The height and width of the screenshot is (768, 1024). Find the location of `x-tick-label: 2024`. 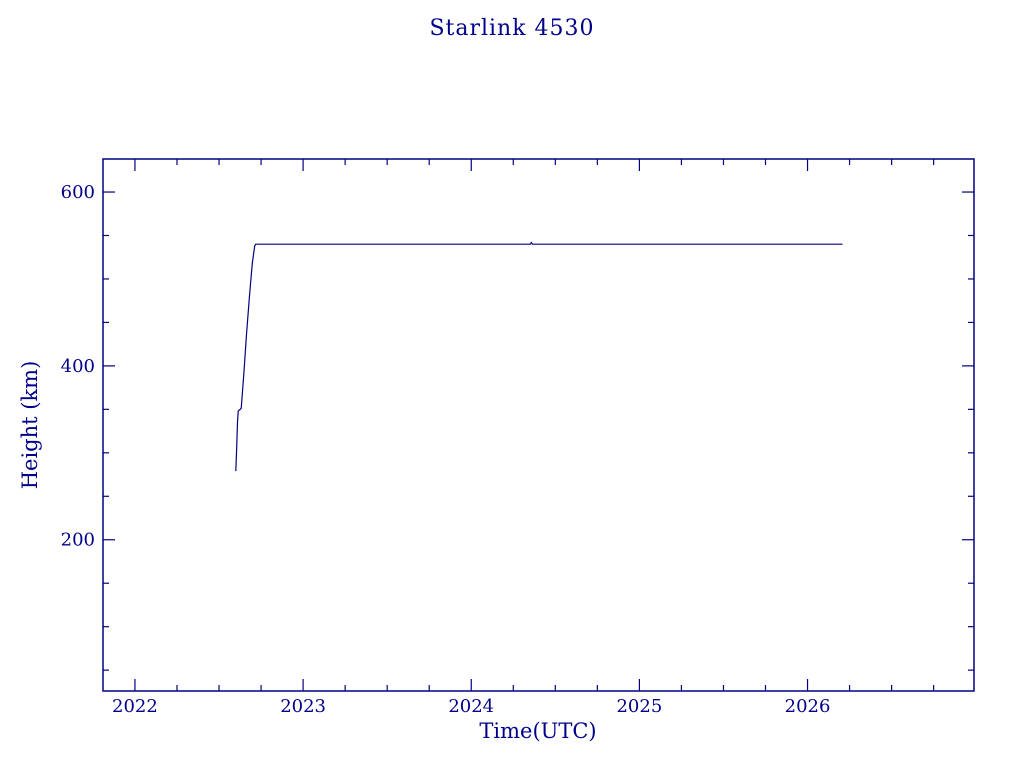

x-tick-label: 2024 is located at coordinates (471, 706).